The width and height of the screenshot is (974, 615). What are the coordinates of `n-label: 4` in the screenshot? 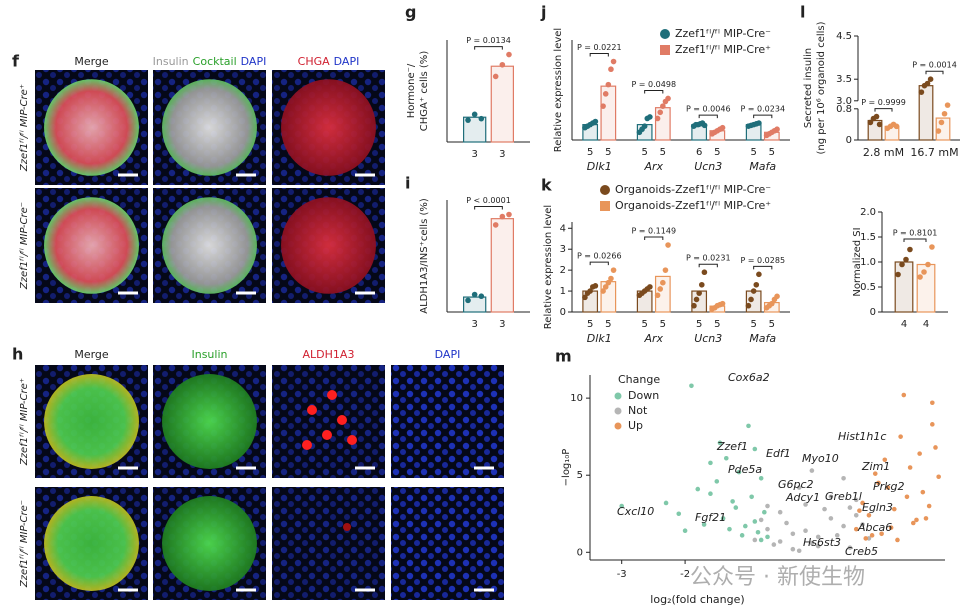 It's located at (904, 324).